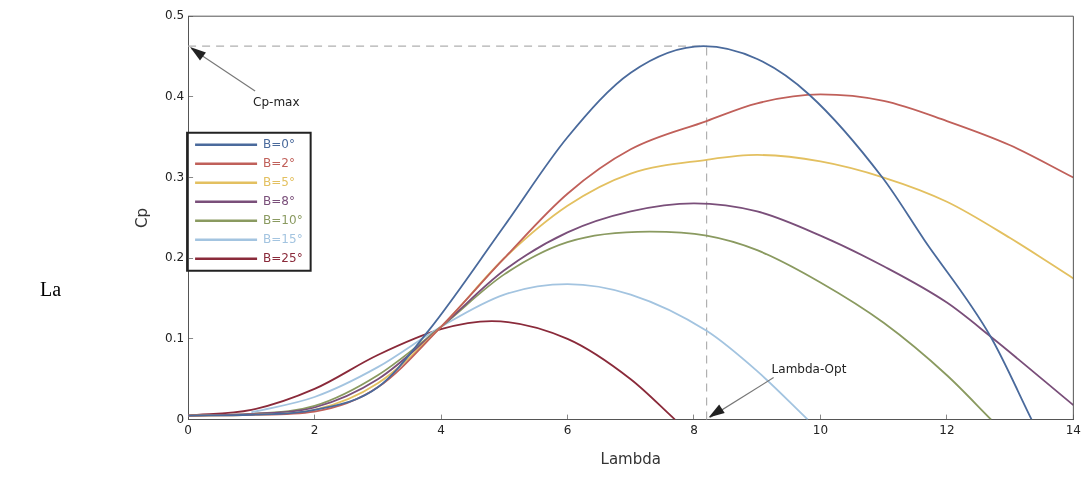 The height and width of the screenshot is (477, 1090). What do you see at coordinates (174, 257) in the screenshot?
I see `y-tick-label: 0.2` at bounding box center [174, 257].